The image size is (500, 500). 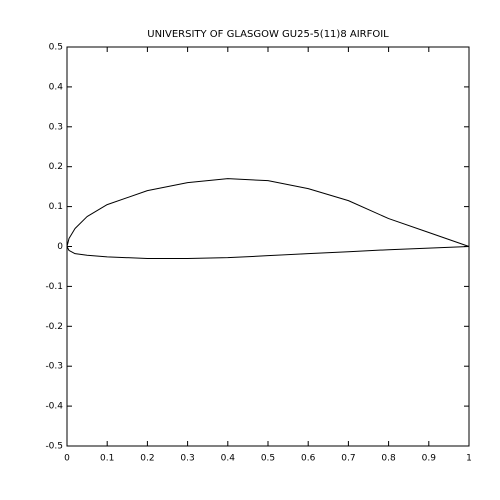 I want to click on x-tick-label: 1, so click(x=469, y=459).